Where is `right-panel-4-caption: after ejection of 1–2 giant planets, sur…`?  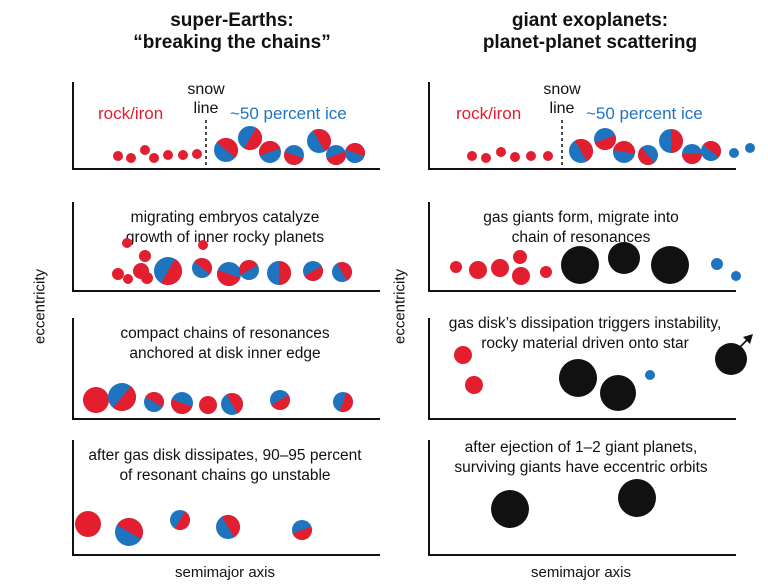
right-panel-4-caption: after ejection of 1–2 giant planets, sur… is located at coordinates (581, 458).